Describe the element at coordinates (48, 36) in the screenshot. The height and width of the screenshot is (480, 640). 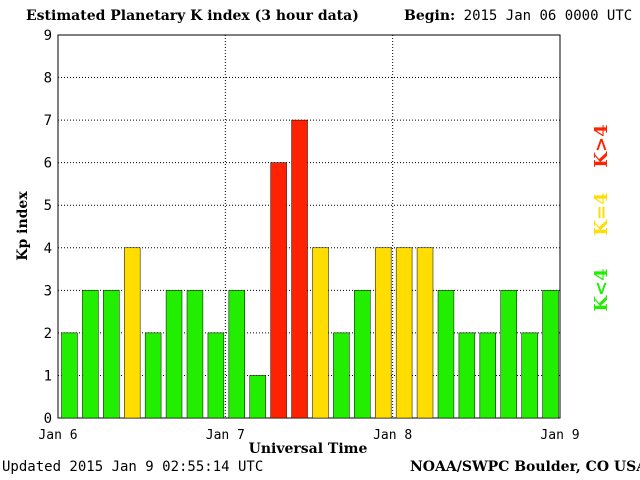
I see `y-tick-label: 9` at that location.